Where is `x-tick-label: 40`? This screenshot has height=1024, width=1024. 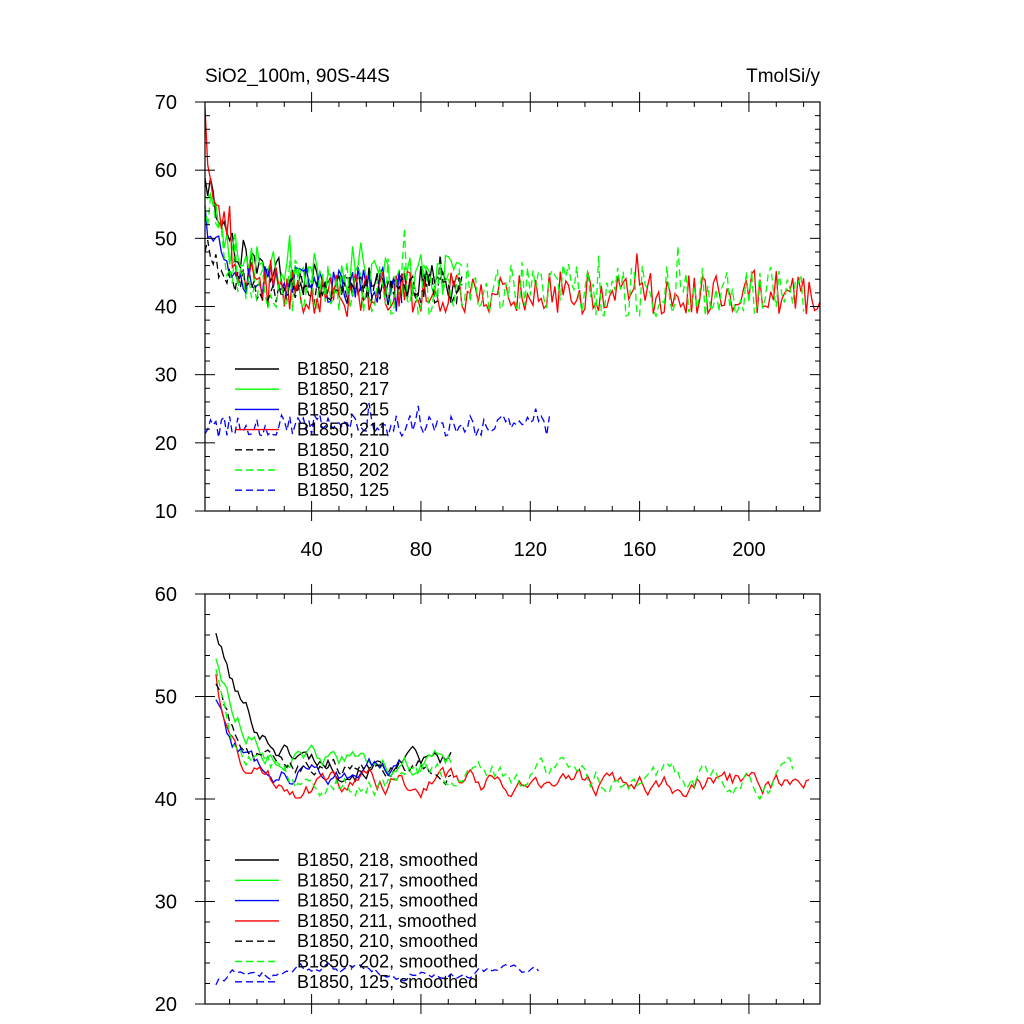 x-tick-label: 40 is located at coordinates (311, 550).